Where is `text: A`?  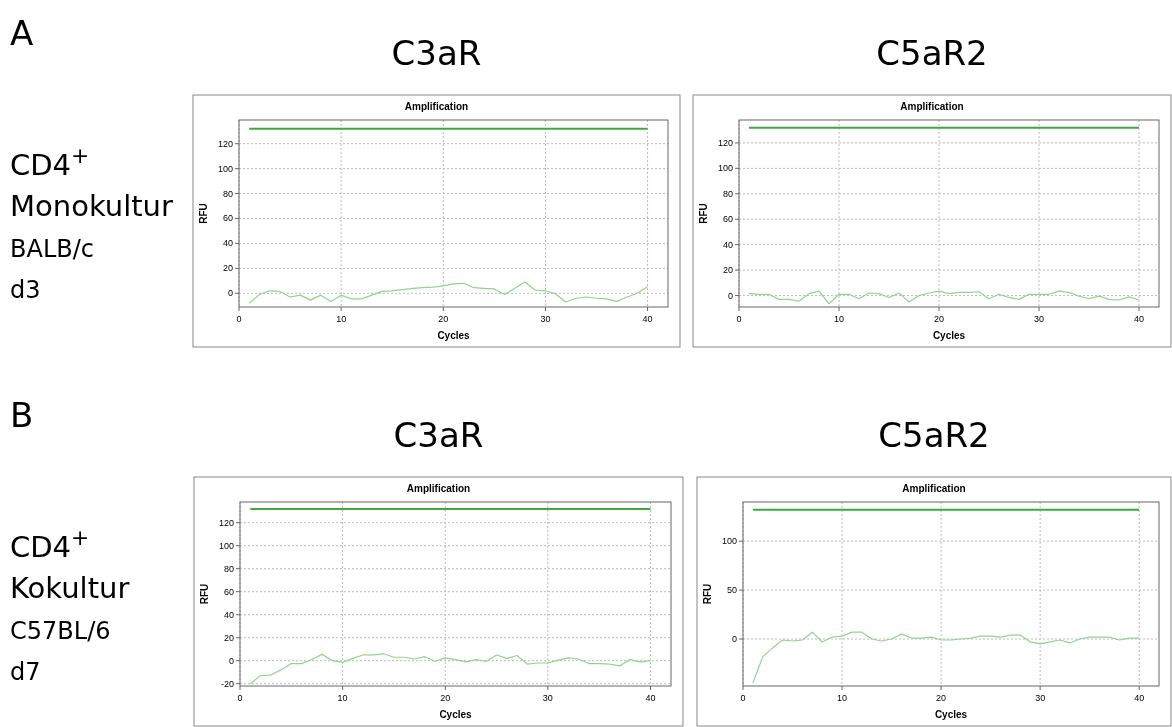 text: A is located at coordinates (22, 33).